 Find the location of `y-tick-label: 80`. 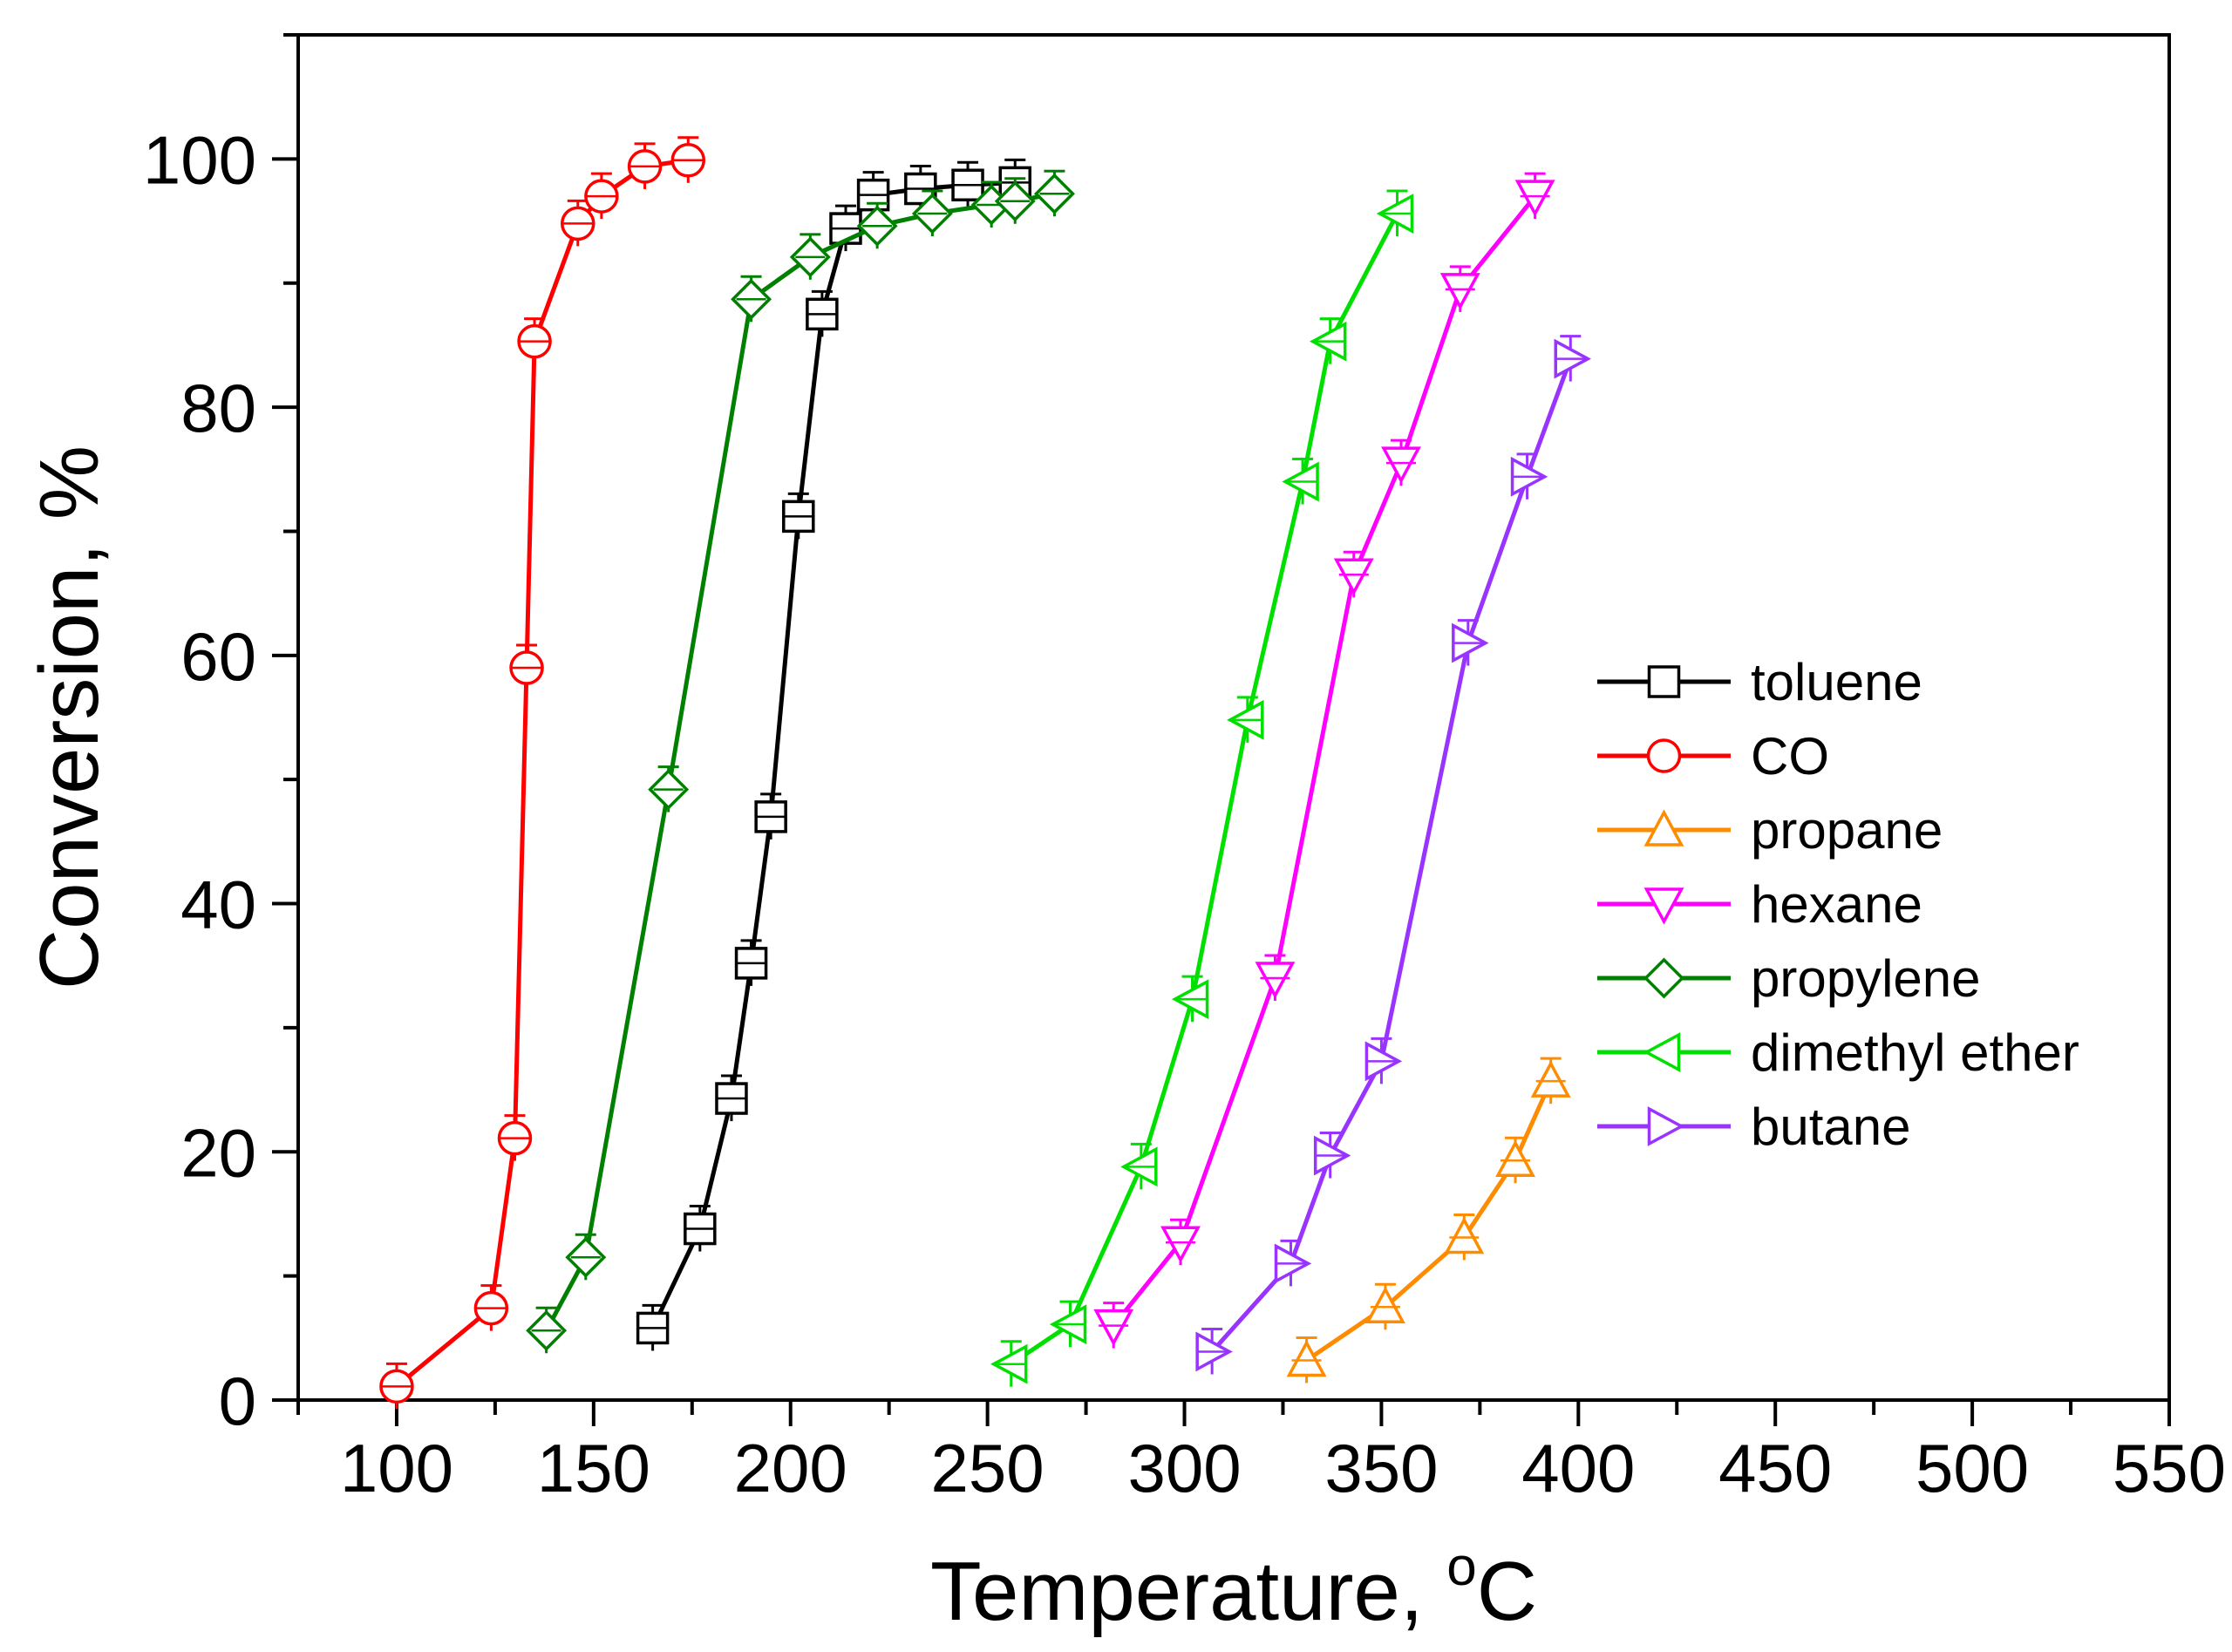

y-tick-label: 80 is located at coordinates (218, 408).